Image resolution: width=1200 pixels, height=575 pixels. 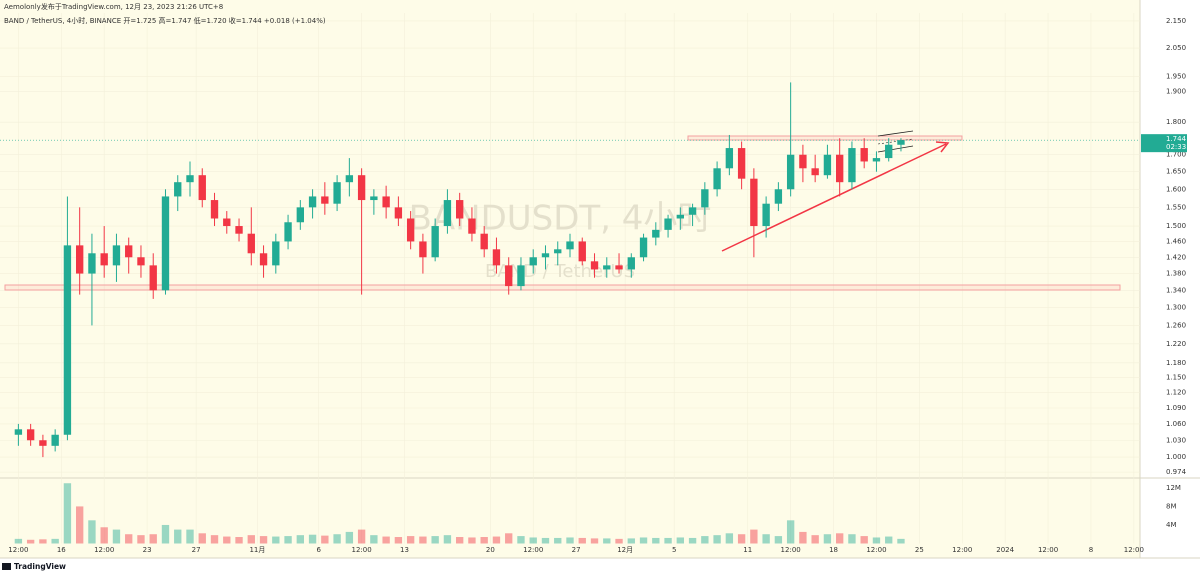 I want to click on y-tick-label: 1.090, so click(x=1176, y=408).